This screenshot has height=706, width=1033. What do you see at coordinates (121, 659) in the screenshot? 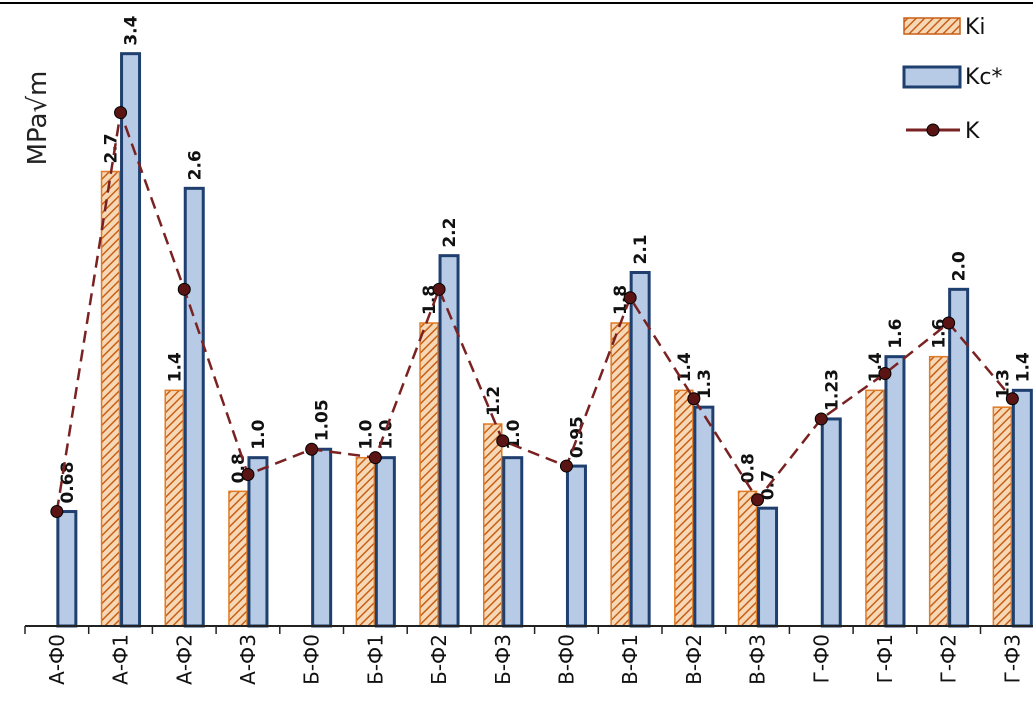
I see `x-tick-label: А-Ф1` at bounding box center [121, 659].